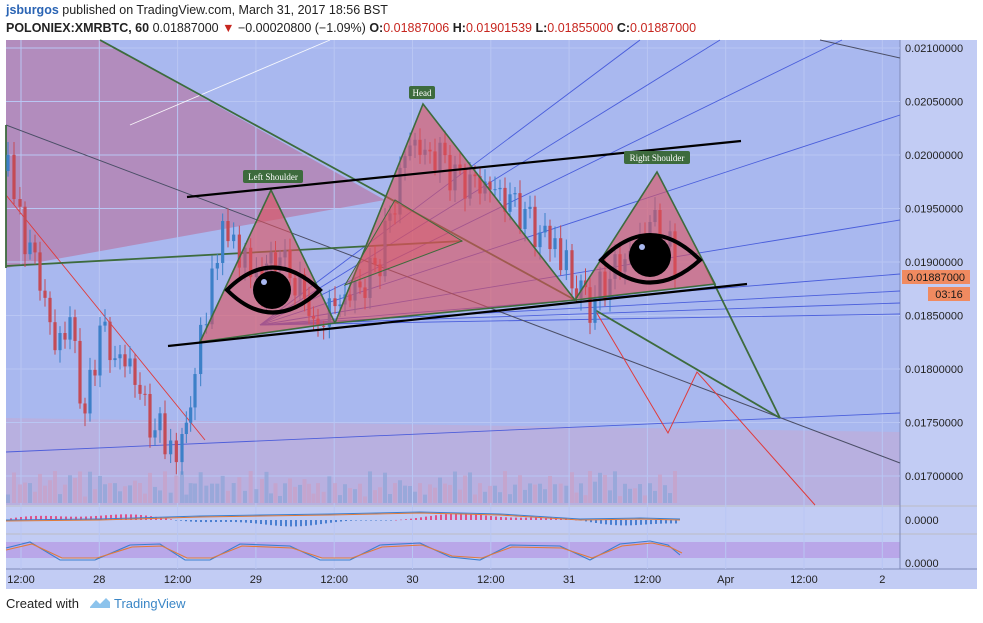 Image resolution: width=983 pixels, height=623 pixels. I want to click on symbol-label: POLONIEX:XMRBTC, 60, so click(78, 28).